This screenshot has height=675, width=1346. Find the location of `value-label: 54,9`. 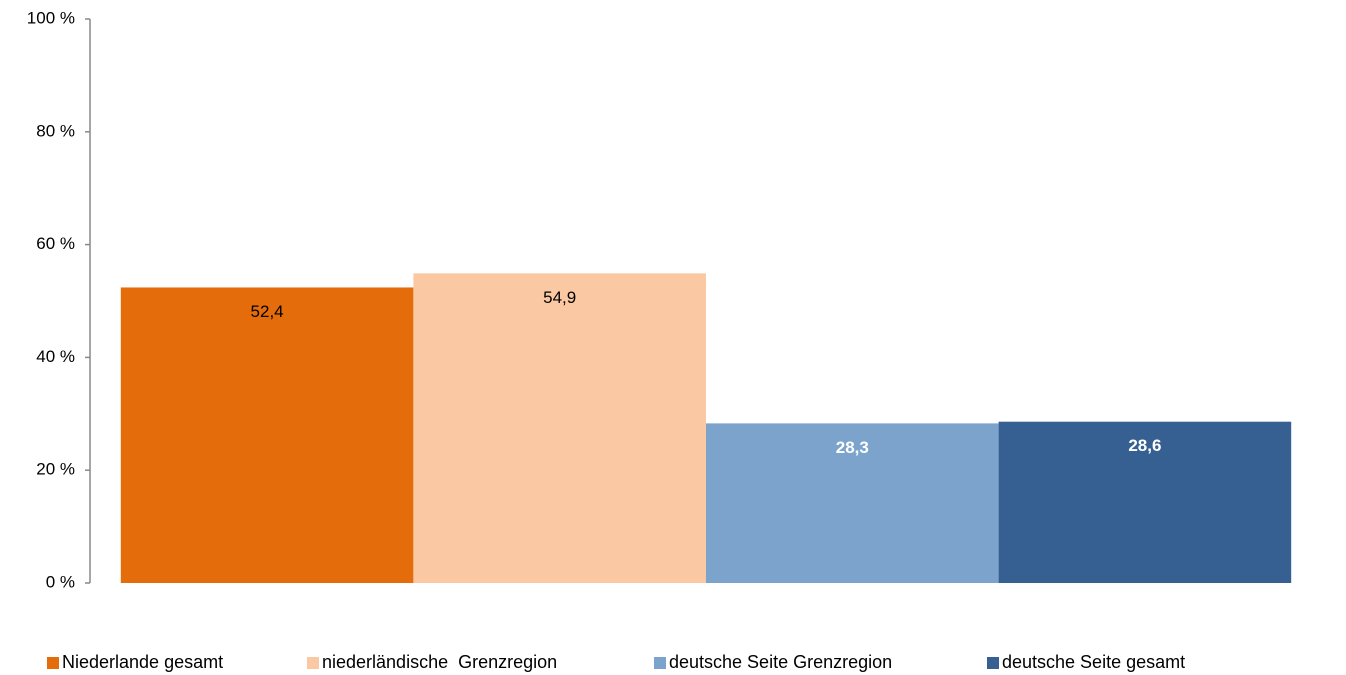

value-label: 54,9 is located at coordinates (559, 297).